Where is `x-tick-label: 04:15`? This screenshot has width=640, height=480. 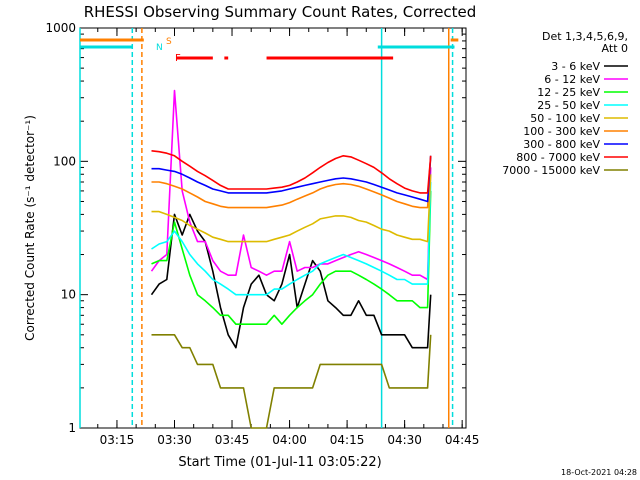 x-tick-label: 04:15 is located at coordinates (347, 440).